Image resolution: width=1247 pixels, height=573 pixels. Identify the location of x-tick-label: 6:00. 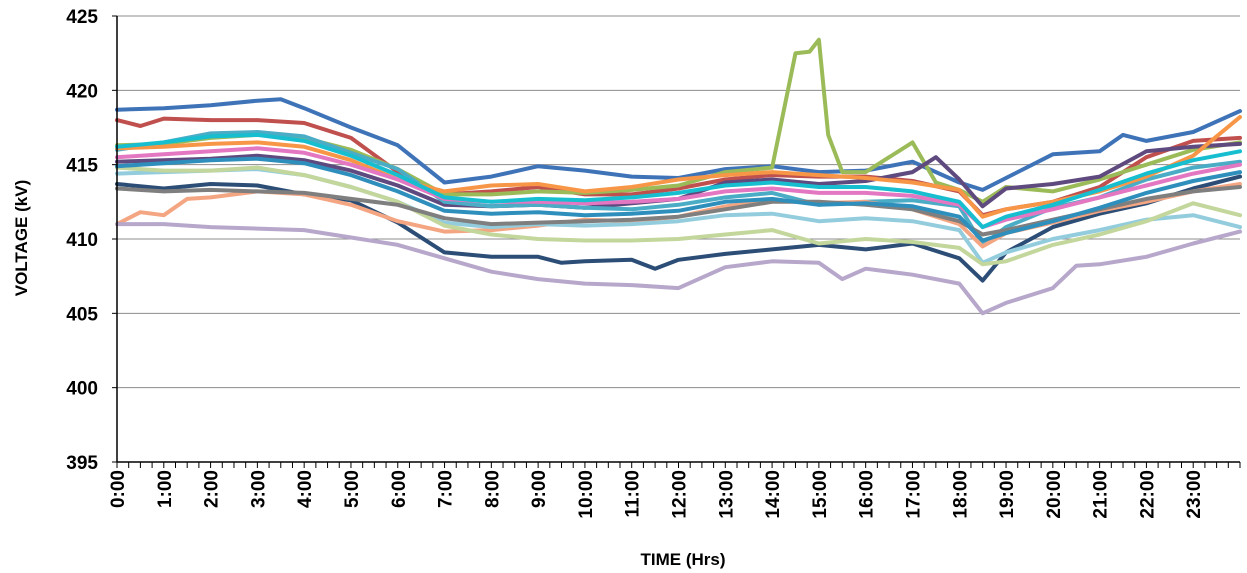
(399, 489).